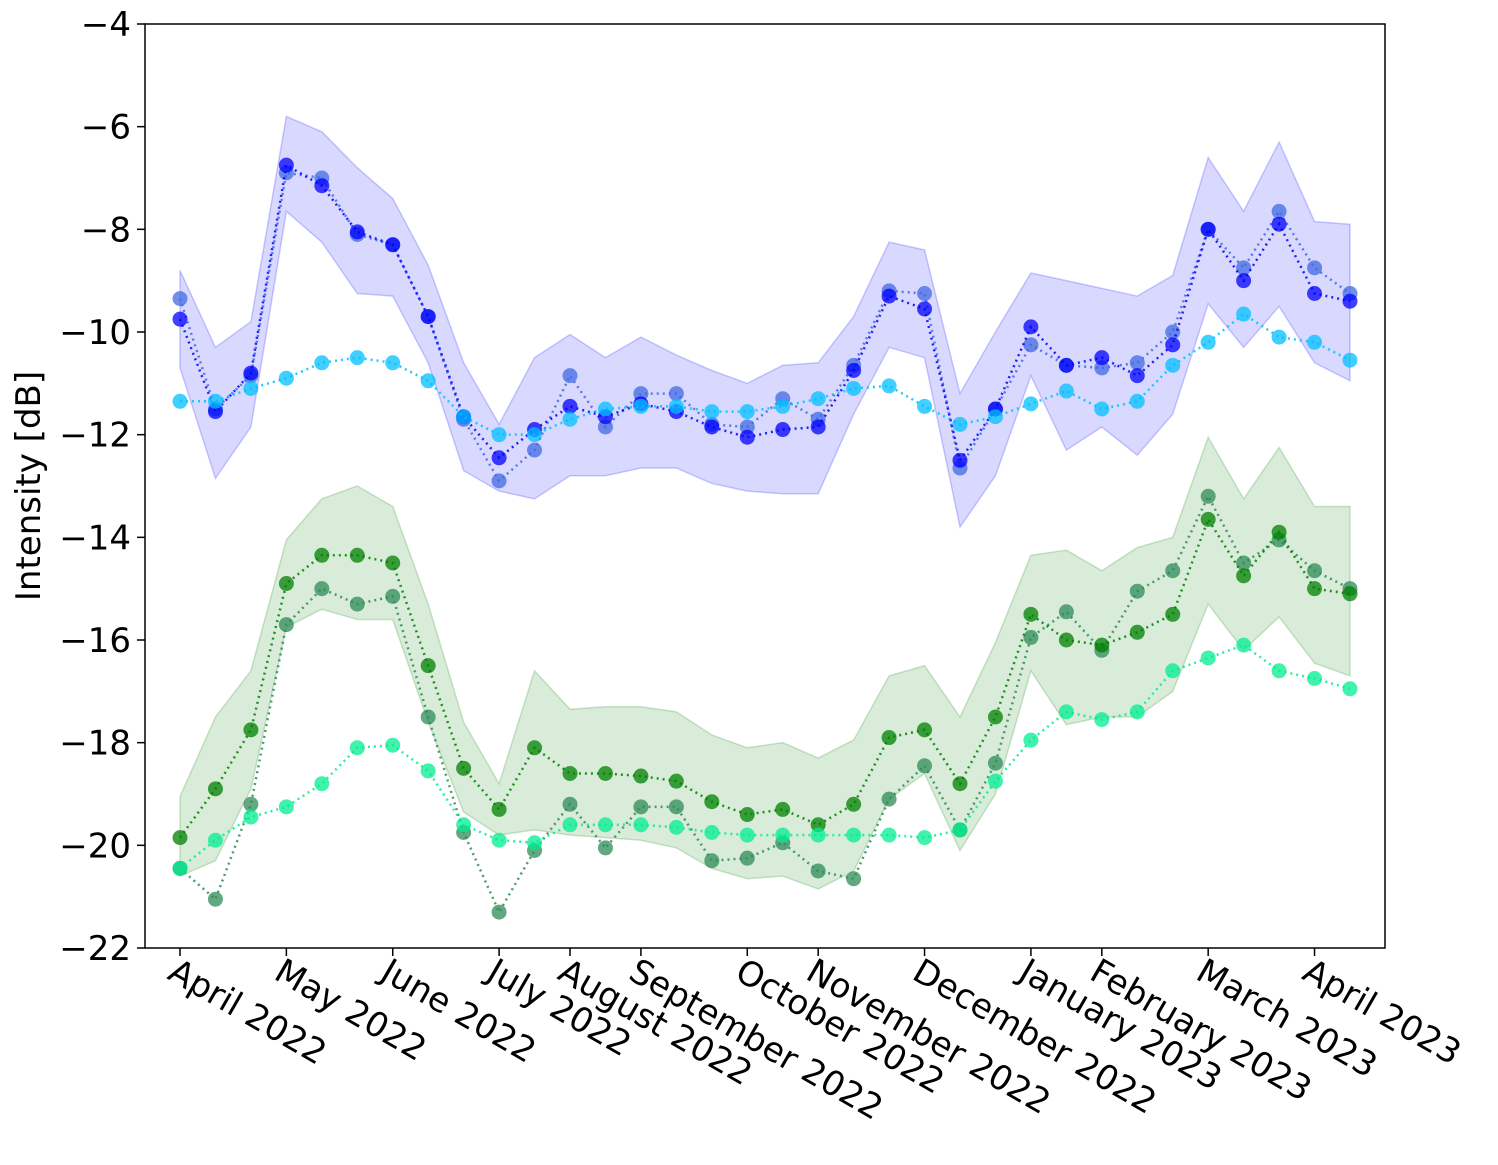 This screenshot has width=1498, height=1165. What do you see at coordinates (95, 333) in the screenshot?
I see `y-tick-label: −10` at bounding box center [95, 333].